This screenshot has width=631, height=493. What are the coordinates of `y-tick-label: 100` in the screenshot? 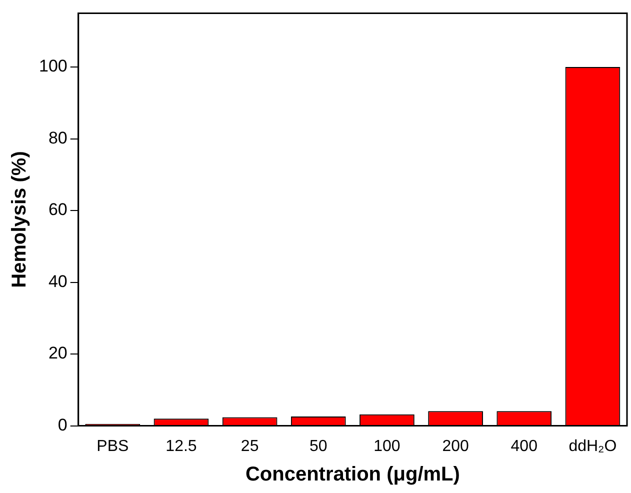 It's located at (53, 66).